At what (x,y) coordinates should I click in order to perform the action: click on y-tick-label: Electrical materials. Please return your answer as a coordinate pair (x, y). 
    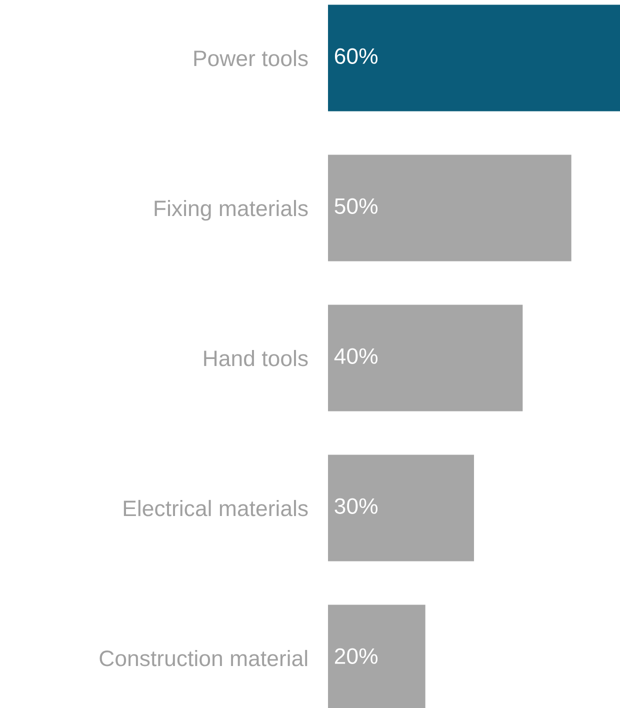
    Looking at the image, I should click on (216, 508).